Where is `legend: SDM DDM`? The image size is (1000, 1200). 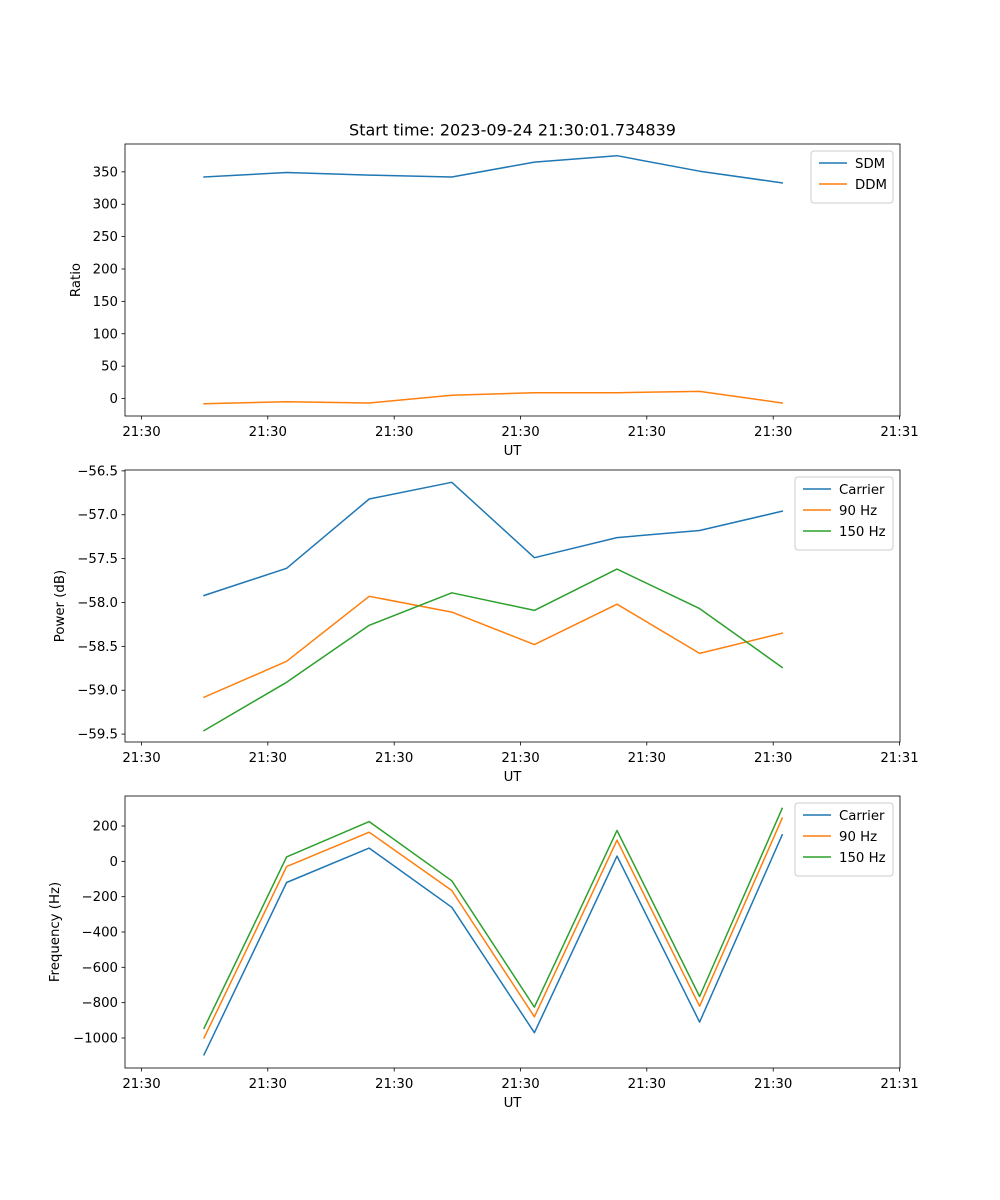 legend: SDM DDM is located at coordinates (852, 177).